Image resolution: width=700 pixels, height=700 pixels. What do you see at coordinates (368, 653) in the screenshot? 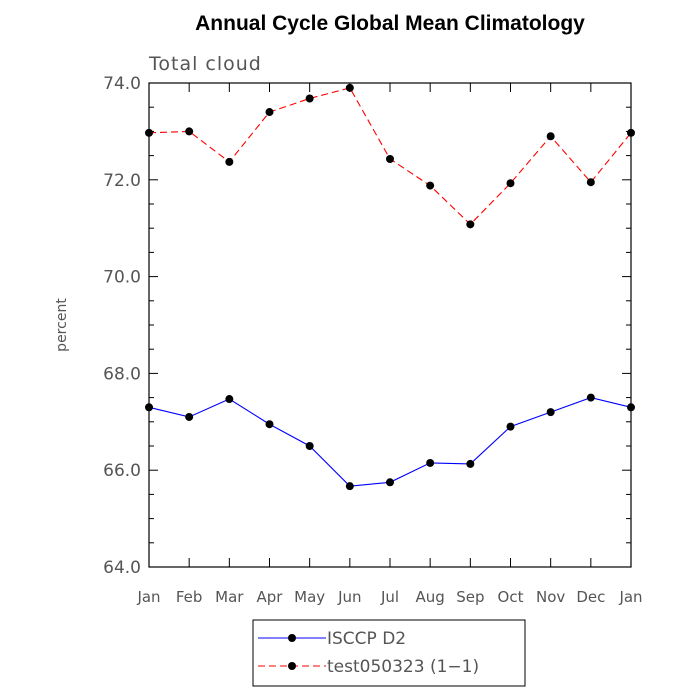
I see `legend-items: ISCCP D2 test050323 (1−1)` at bounding box center [368, 653].